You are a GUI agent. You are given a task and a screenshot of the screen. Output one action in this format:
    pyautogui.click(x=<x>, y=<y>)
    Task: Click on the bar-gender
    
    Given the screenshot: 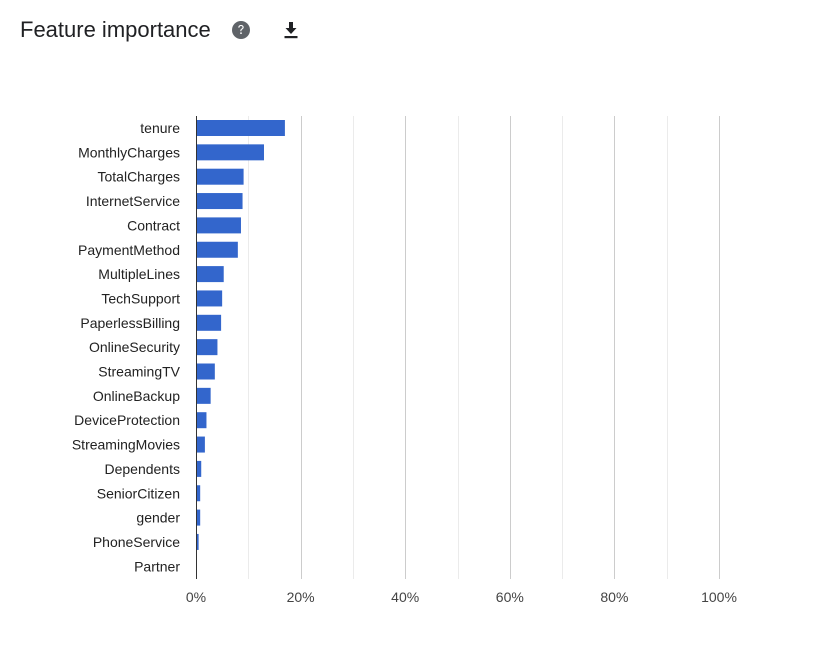 What is the action you would take?
    pyautogui.click(x=198, y=517)
    